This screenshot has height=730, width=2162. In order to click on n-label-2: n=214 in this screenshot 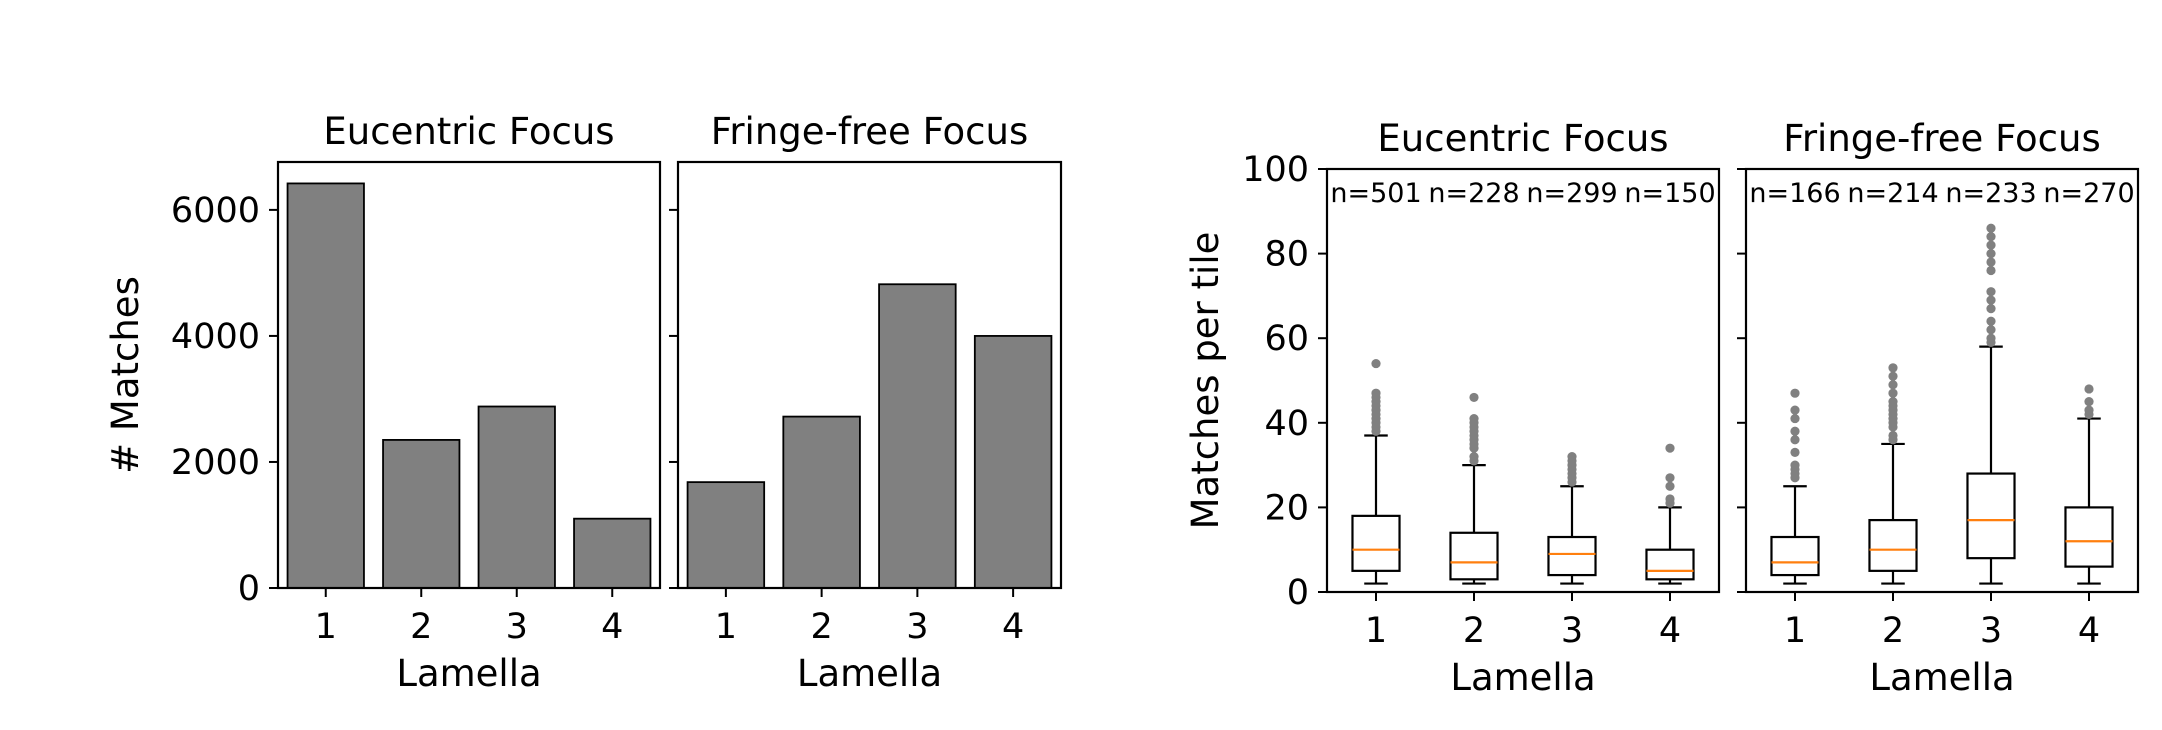, I will do `click(1892, 193)`.